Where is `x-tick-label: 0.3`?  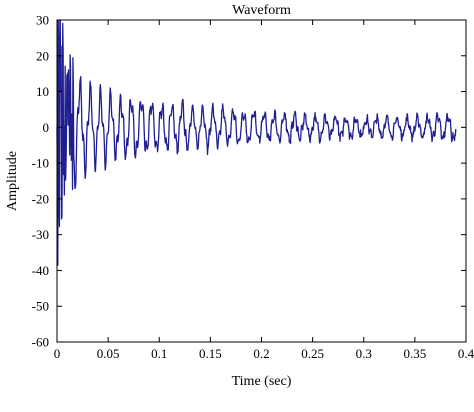 x-tick-label: 0.3 is located at coordinates (364, 353).